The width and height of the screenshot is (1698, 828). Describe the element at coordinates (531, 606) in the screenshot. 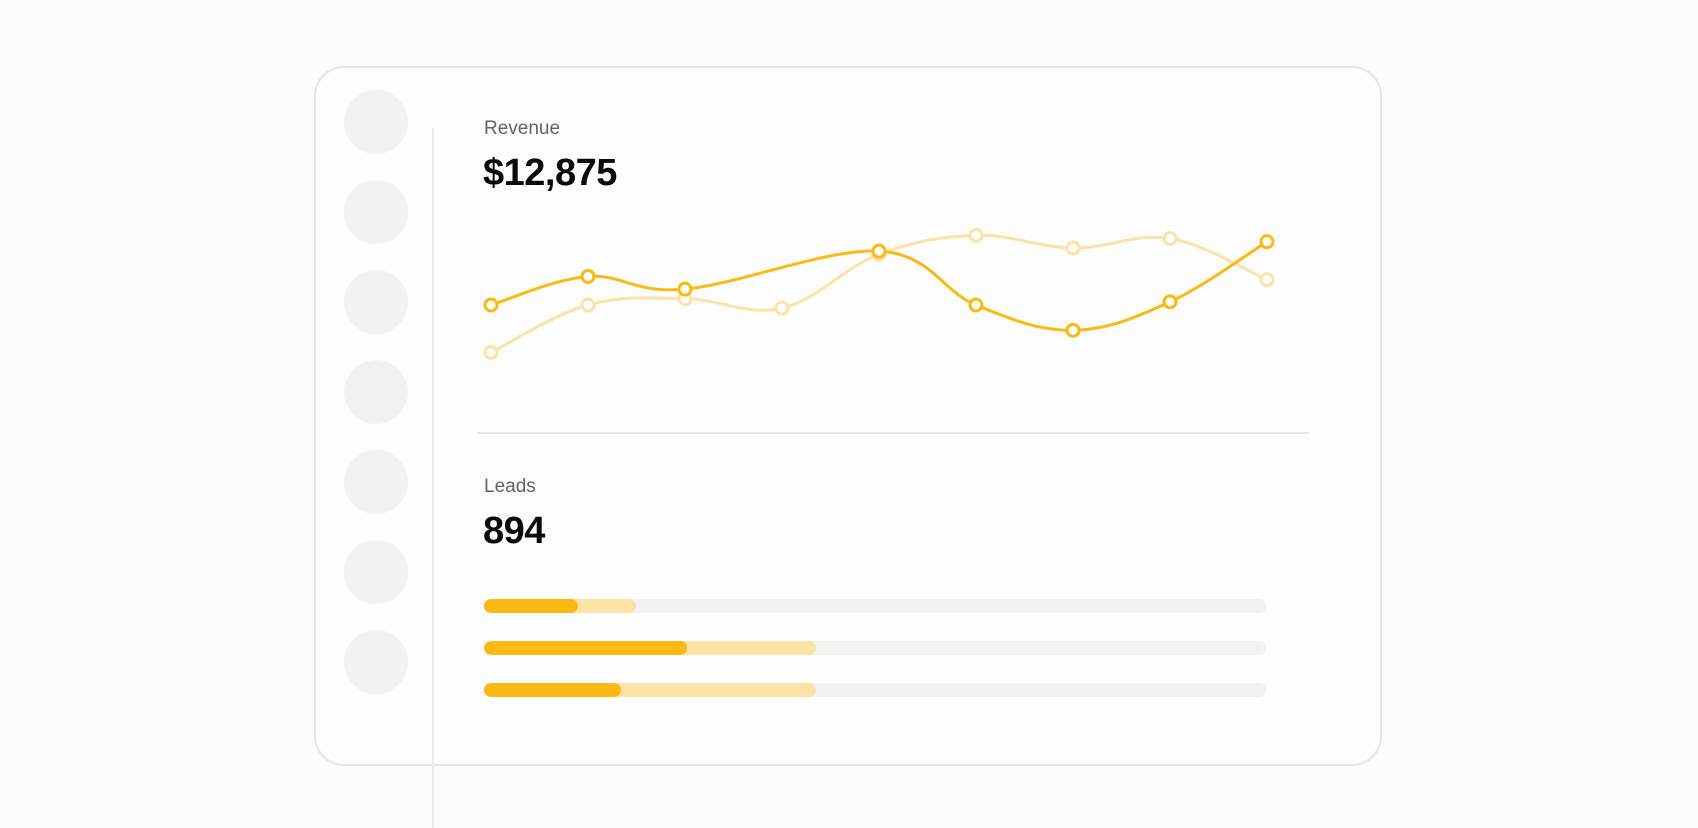

I see `leads-bar-1-primary` at that location.